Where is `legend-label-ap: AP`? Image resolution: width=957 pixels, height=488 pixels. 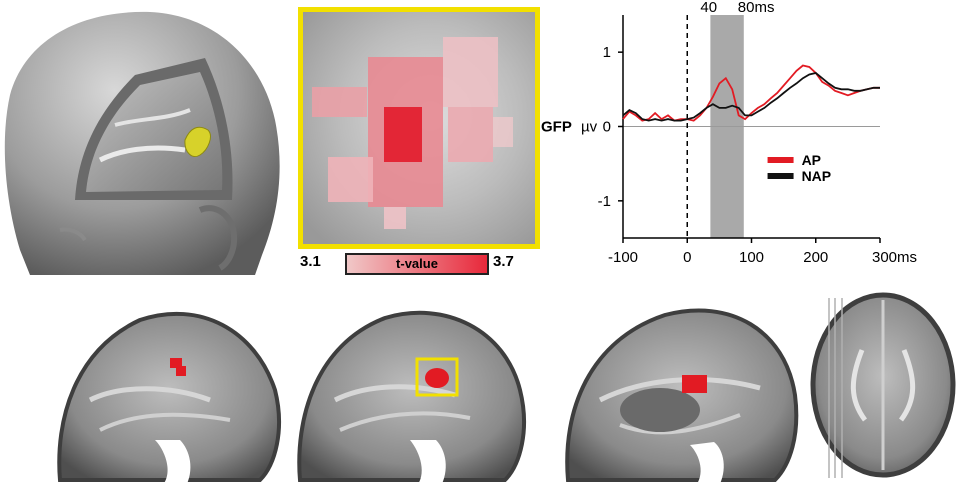
legend-label-ap: AP is located at coordinates (811, 160).